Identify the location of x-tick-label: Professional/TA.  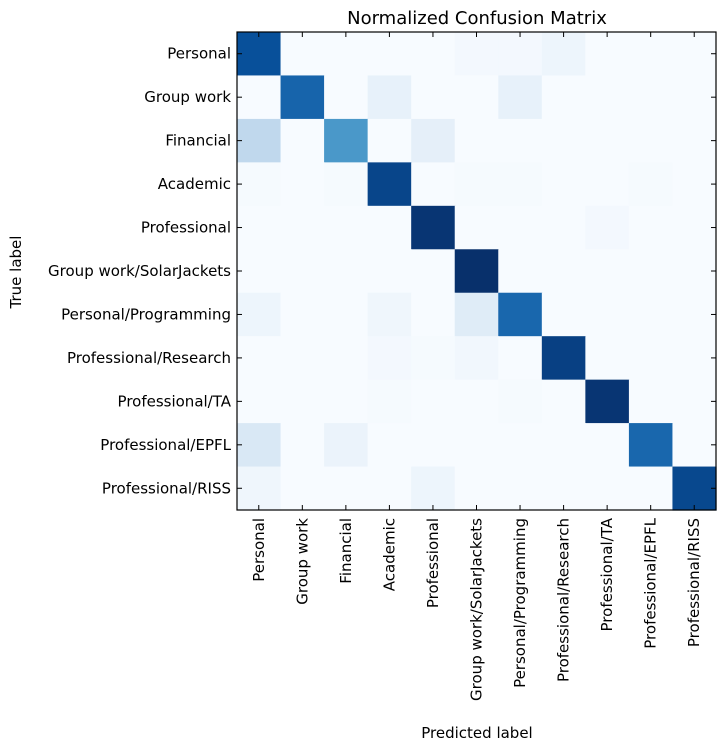
(607, 574).